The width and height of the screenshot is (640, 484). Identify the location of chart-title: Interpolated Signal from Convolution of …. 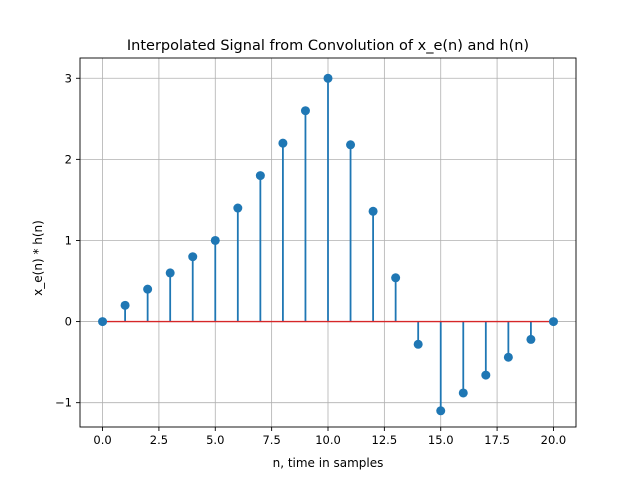
(328, 46).